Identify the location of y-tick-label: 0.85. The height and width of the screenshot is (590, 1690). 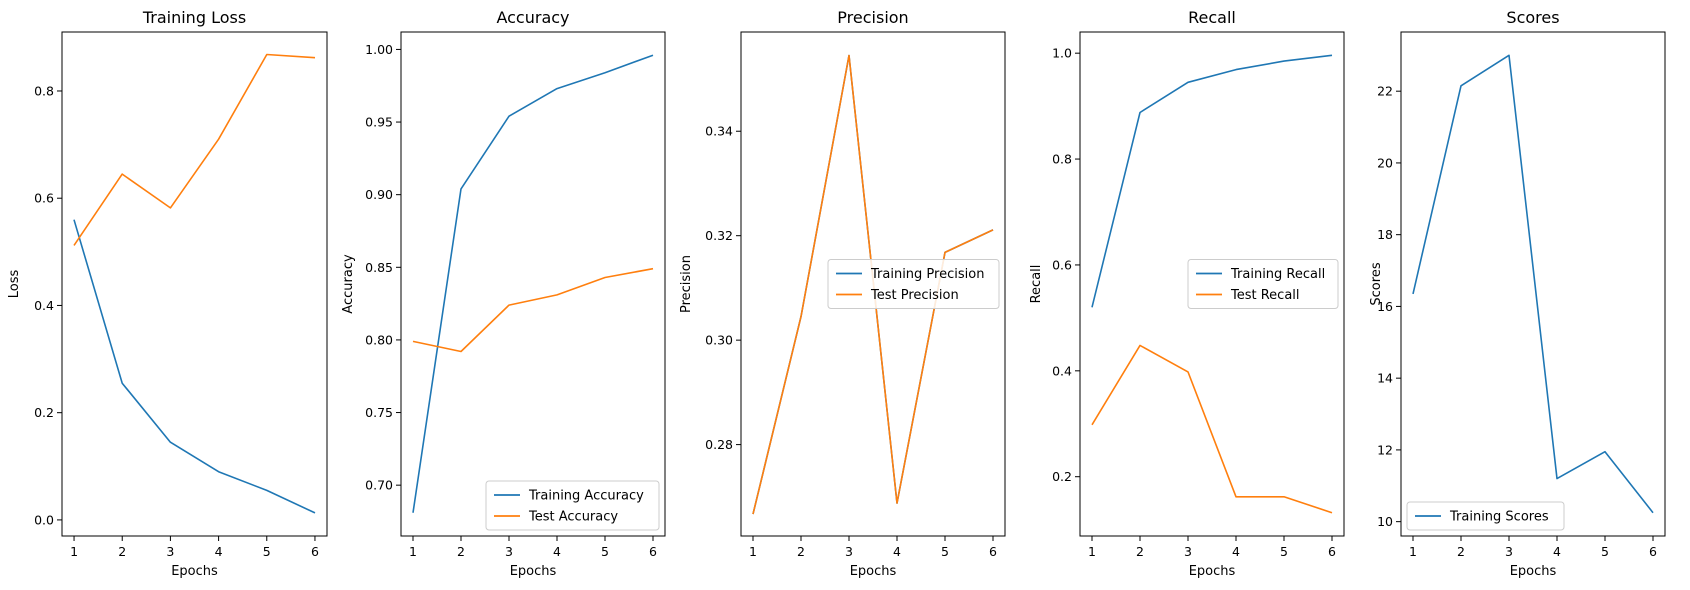
(379, 267).